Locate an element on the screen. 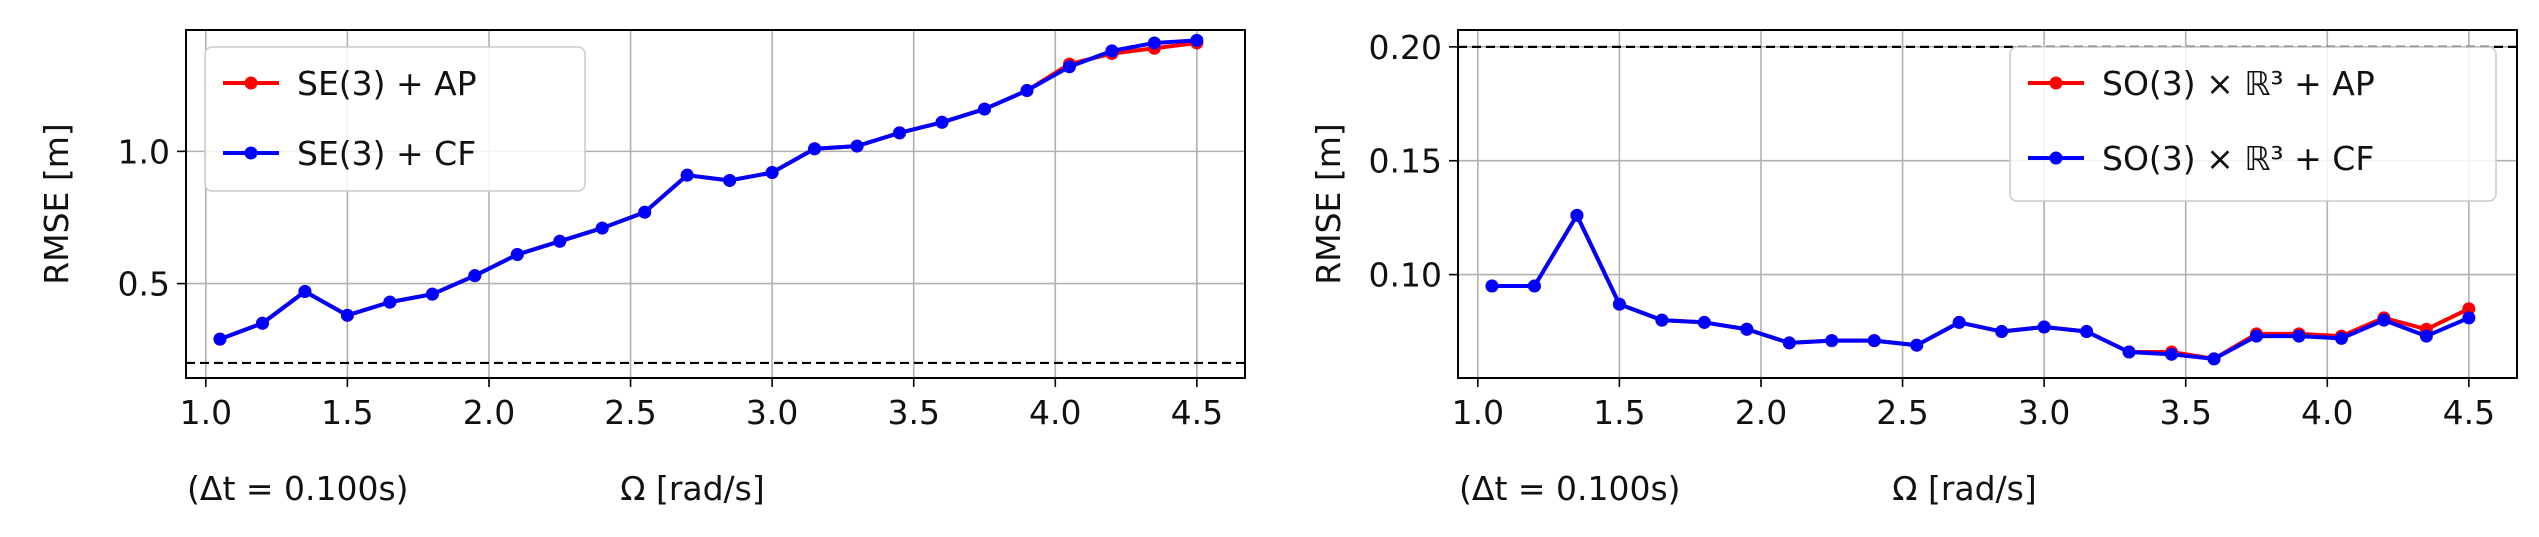  chart0-xtick-label: 4.0 is located at coordinates (1055, 412).